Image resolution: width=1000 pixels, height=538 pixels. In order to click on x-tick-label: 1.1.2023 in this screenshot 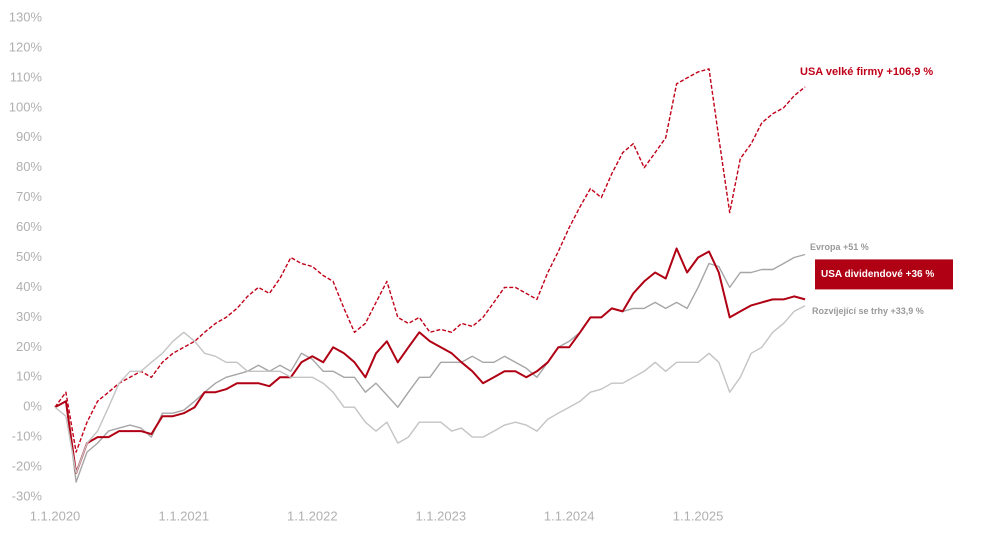, I will do `click(440, 515)`.